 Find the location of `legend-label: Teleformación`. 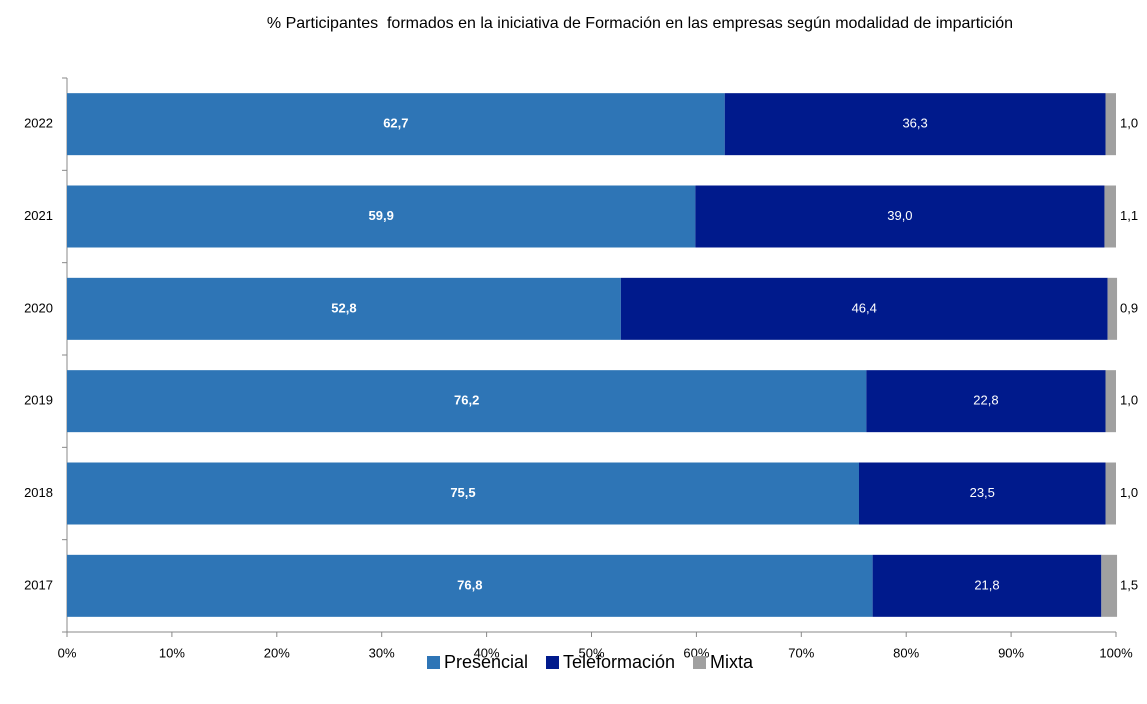

legend-label: Teleformación is located at coordinates (619, 662).